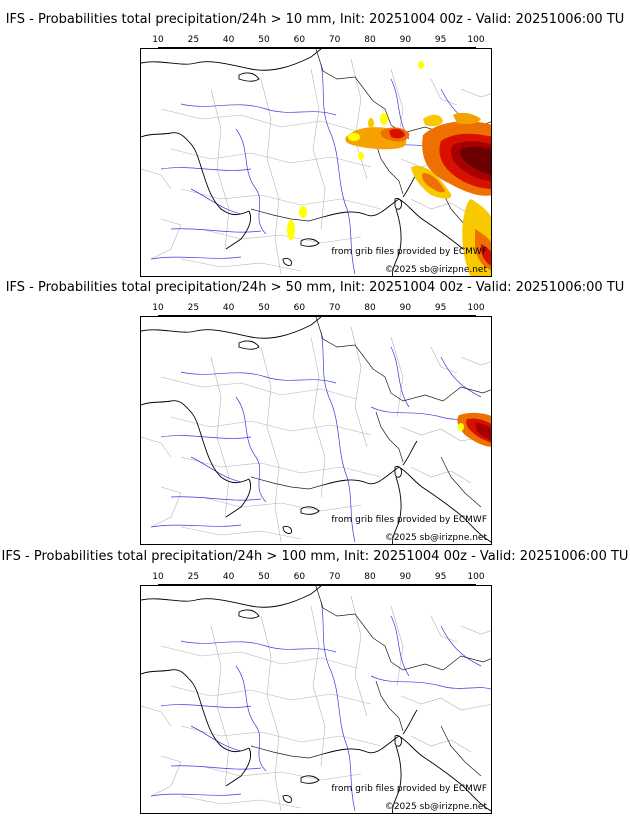 The image size is (630, 828). Describe the element at coordinates (431, 182) in the screenshot. I see `precip-area-west-italy` at that location.